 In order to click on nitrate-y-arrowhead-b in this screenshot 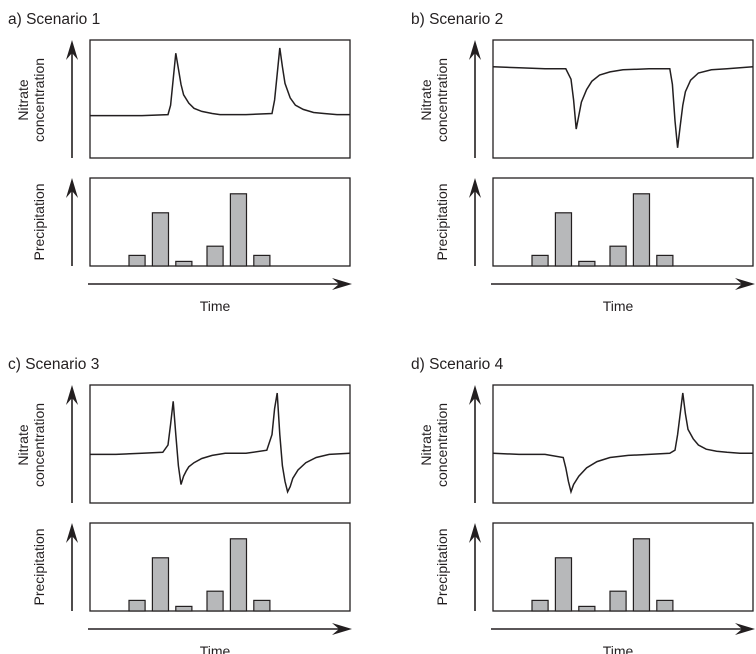, I will do `click(475, 50)`.